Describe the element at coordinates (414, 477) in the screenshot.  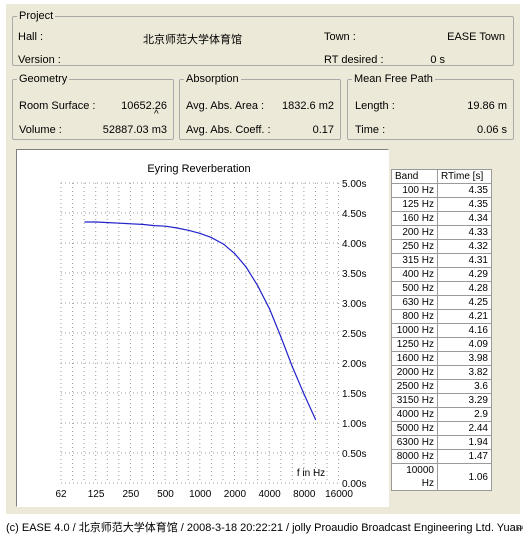
I see `band-cell: 10000 Hz` at that location.